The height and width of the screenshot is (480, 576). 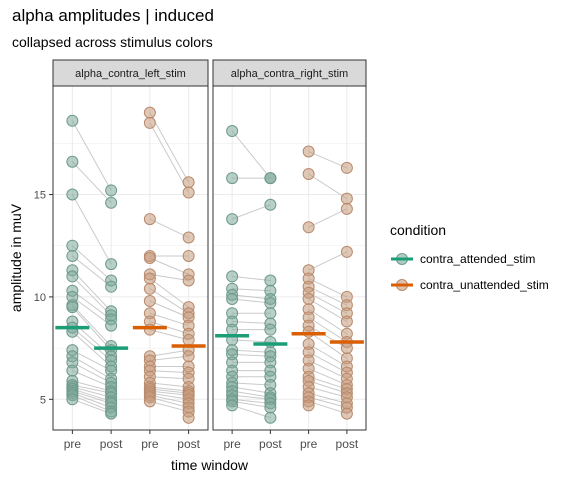 I want to click on x-tick-label: post, so click(x=347, y=444).